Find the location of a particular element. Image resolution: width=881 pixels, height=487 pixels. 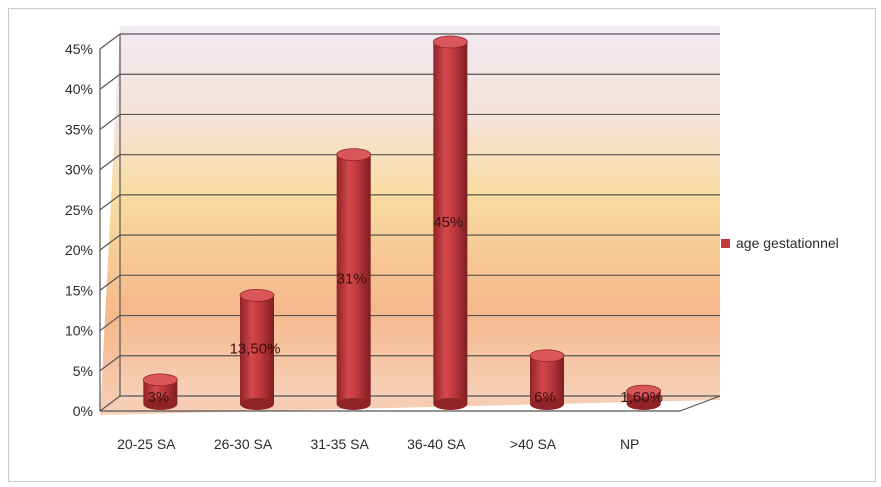

data-label: 1,60% is located at coordinates (641, 397).